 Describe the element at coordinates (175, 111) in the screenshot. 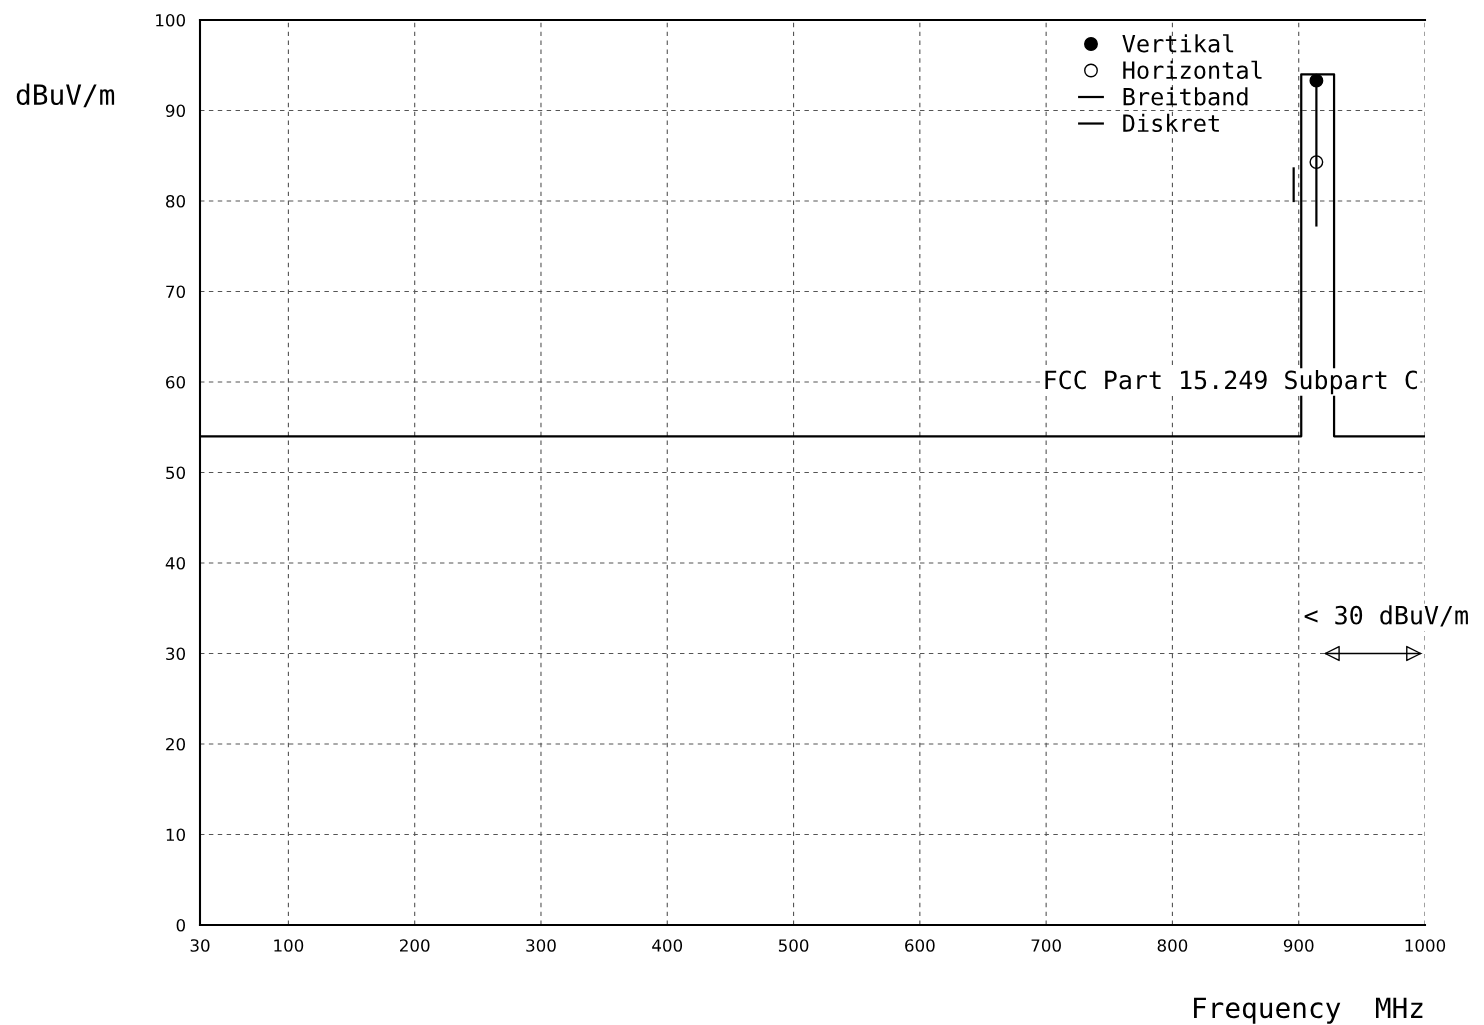

I see `y-tick-label: 90` at that location.